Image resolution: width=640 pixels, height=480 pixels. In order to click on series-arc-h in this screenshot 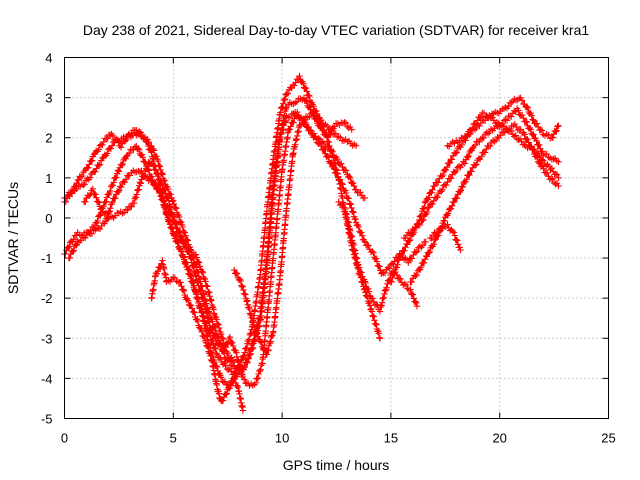, I will do `click(378, 256)`.